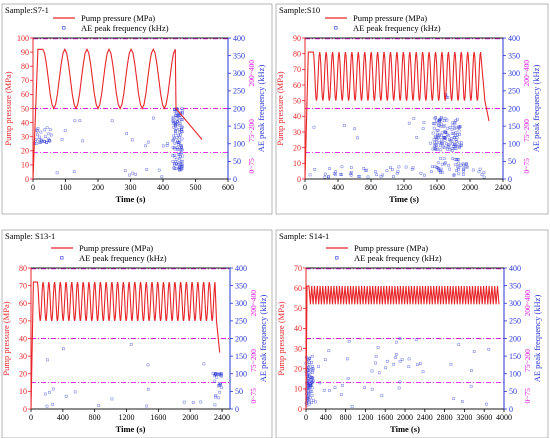 The image size is (550, 438). Describe the element at coordinates (239, 391) in the screenshot. I see `right-tick-label: 50` at that location.